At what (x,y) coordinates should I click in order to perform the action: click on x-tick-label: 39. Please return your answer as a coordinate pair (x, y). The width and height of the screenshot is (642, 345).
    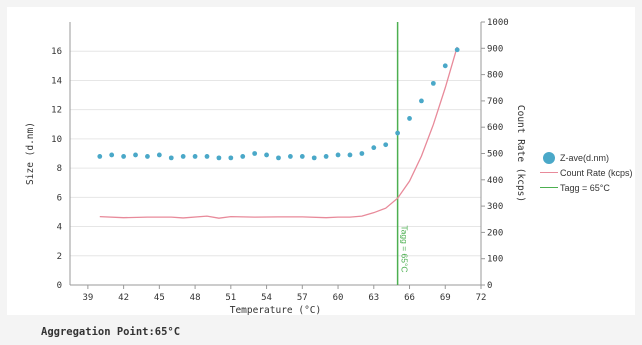
    Looking at the image, I should click on (87, 298).